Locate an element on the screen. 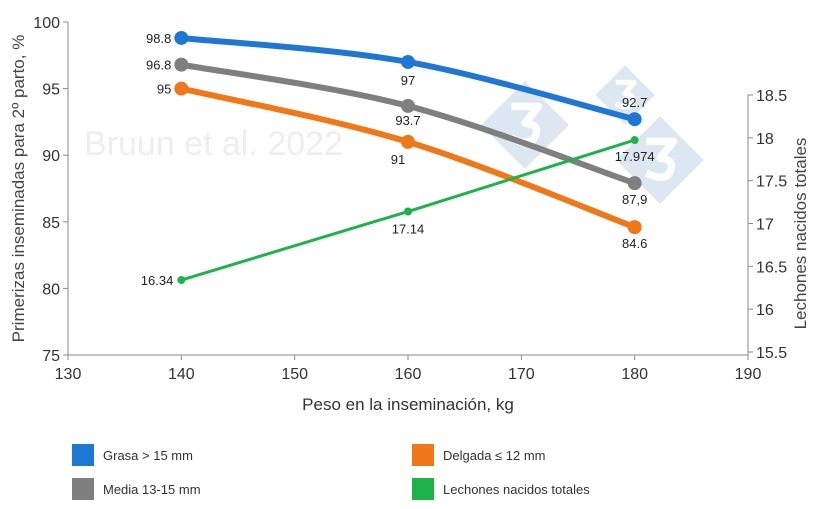 The height and width of the screenshot is (509, 820). x-tick-label: 170 is located at coordinates (521, 374).